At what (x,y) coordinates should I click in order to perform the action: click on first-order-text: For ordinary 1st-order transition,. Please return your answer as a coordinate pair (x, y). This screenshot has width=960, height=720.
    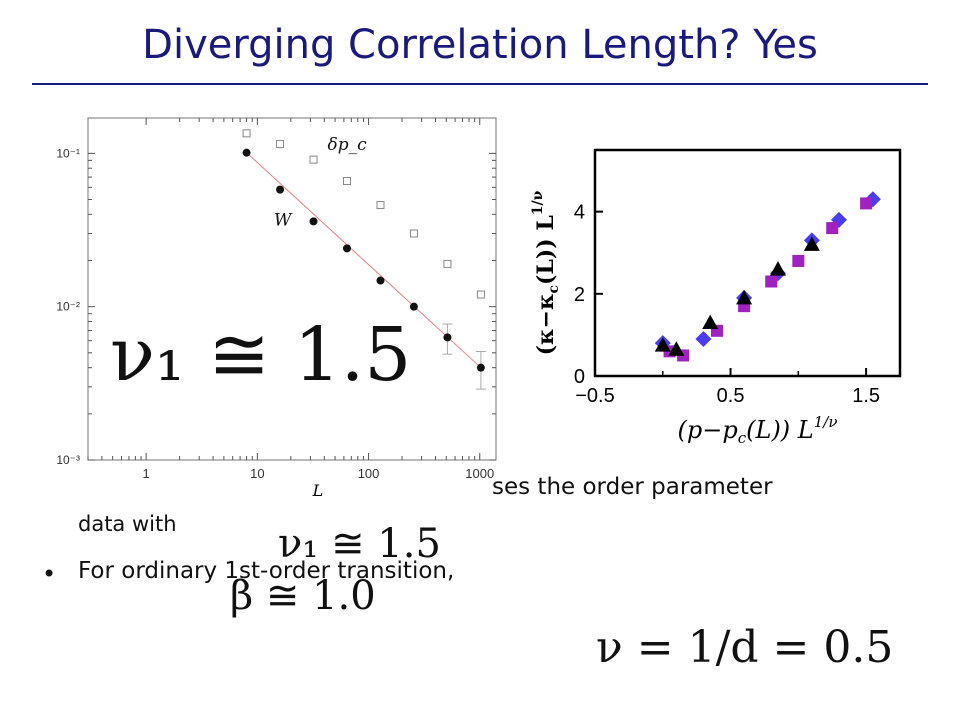
    Looking at the image, I should click on (266, 571).